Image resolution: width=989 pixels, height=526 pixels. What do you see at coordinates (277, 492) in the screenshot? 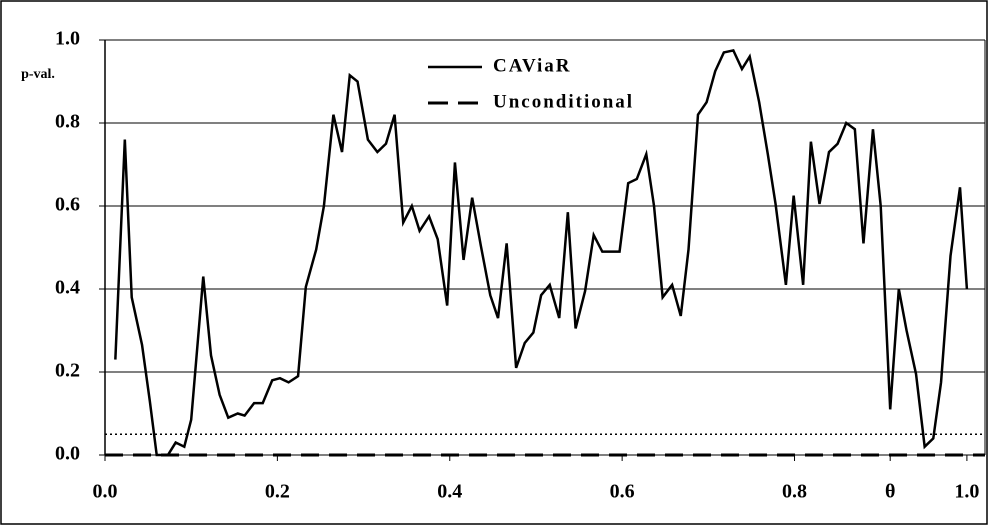
I see `x-tick-label: 0.2` at bounding box center [277, 492].